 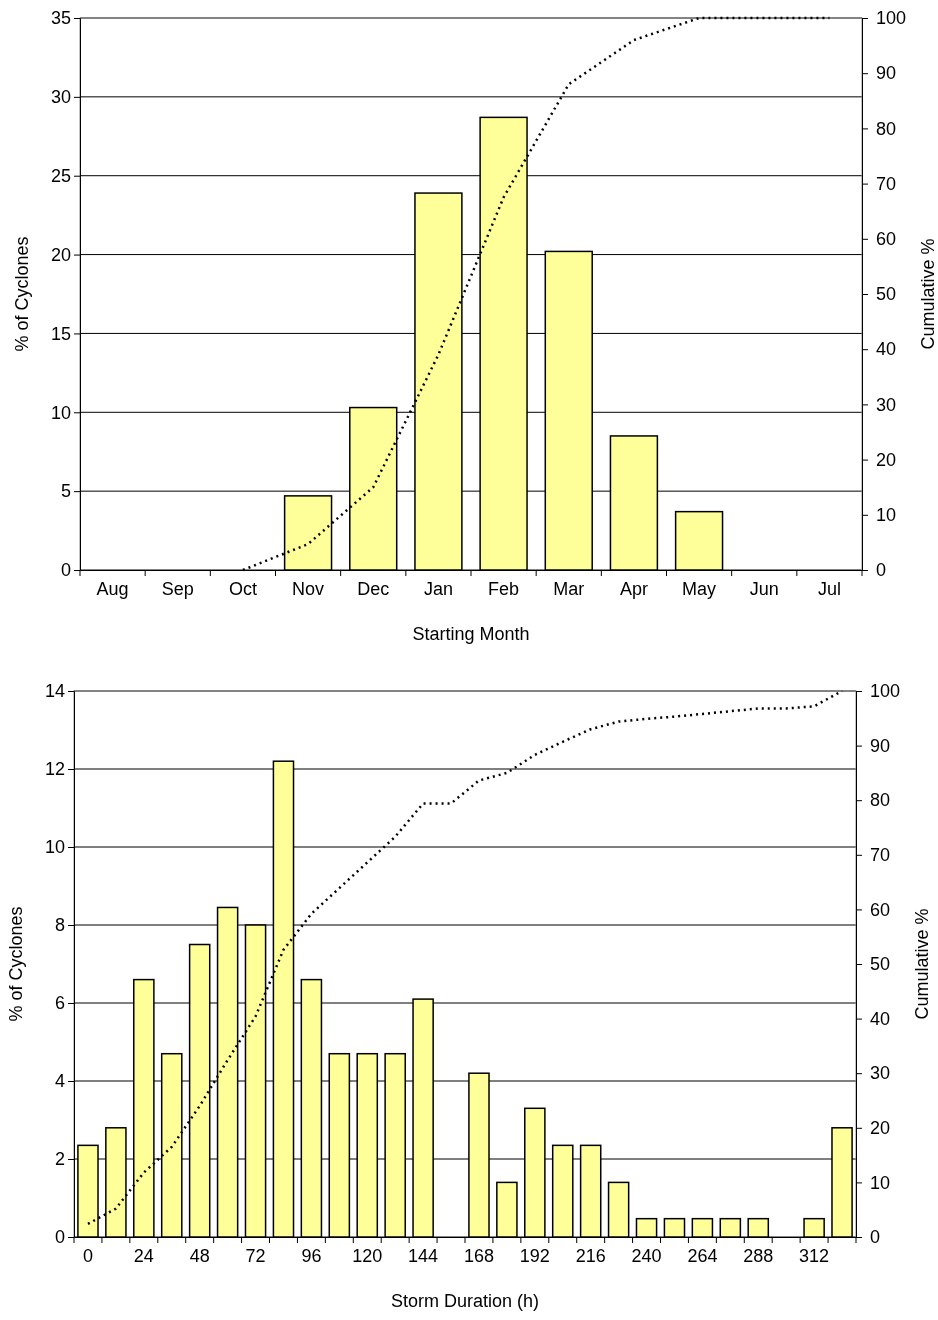 What do you see at coordinates (59, 925) in the screenshot?
I see `y-tick-label: 8` at bounding box center [59, 925].